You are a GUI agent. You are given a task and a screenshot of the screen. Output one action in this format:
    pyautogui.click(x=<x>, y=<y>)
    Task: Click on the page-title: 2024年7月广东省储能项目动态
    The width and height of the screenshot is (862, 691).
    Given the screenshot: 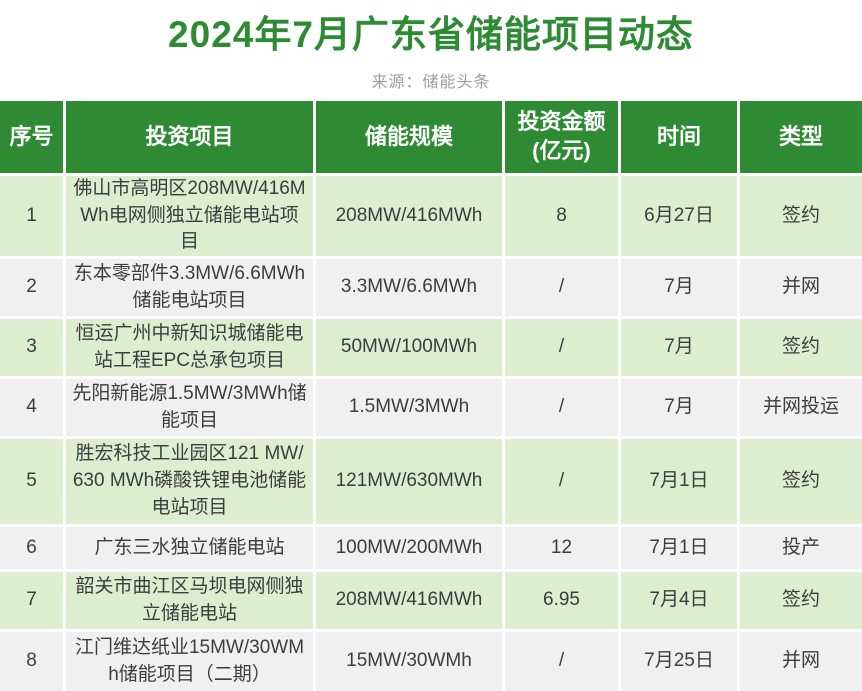 What is the action you would take?
    pyautogui.click(x=431, y=34)
    